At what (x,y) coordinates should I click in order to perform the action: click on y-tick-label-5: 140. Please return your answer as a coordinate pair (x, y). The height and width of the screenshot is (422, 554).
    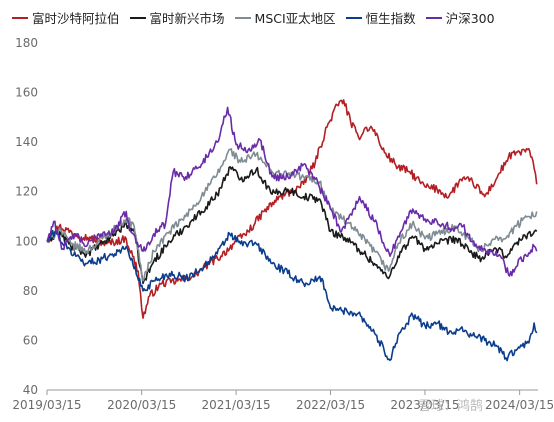
    Looking at the image, I should click on (26, 142).